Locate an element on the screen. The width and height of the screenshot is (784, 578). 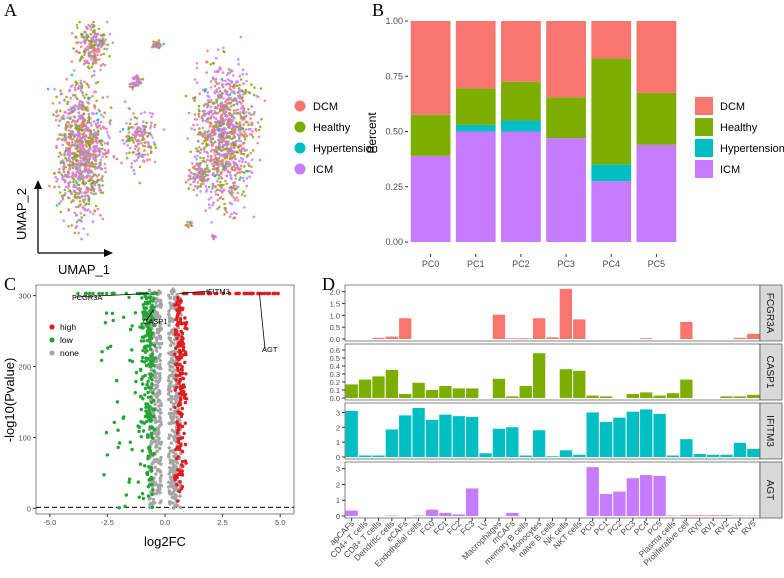
legend-label-icm: ICM is located at coordinates (323, 170).